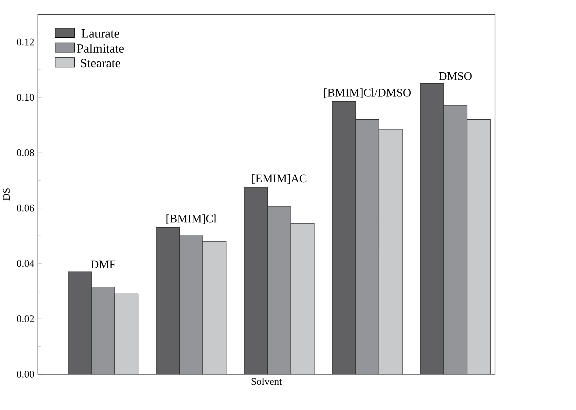 The width and height of the screenshot is (576, 410). What do you see at coordinates (101, 63) in the screenshot?
I see `legend-label: Stearate` at bounding box center [101, 63].